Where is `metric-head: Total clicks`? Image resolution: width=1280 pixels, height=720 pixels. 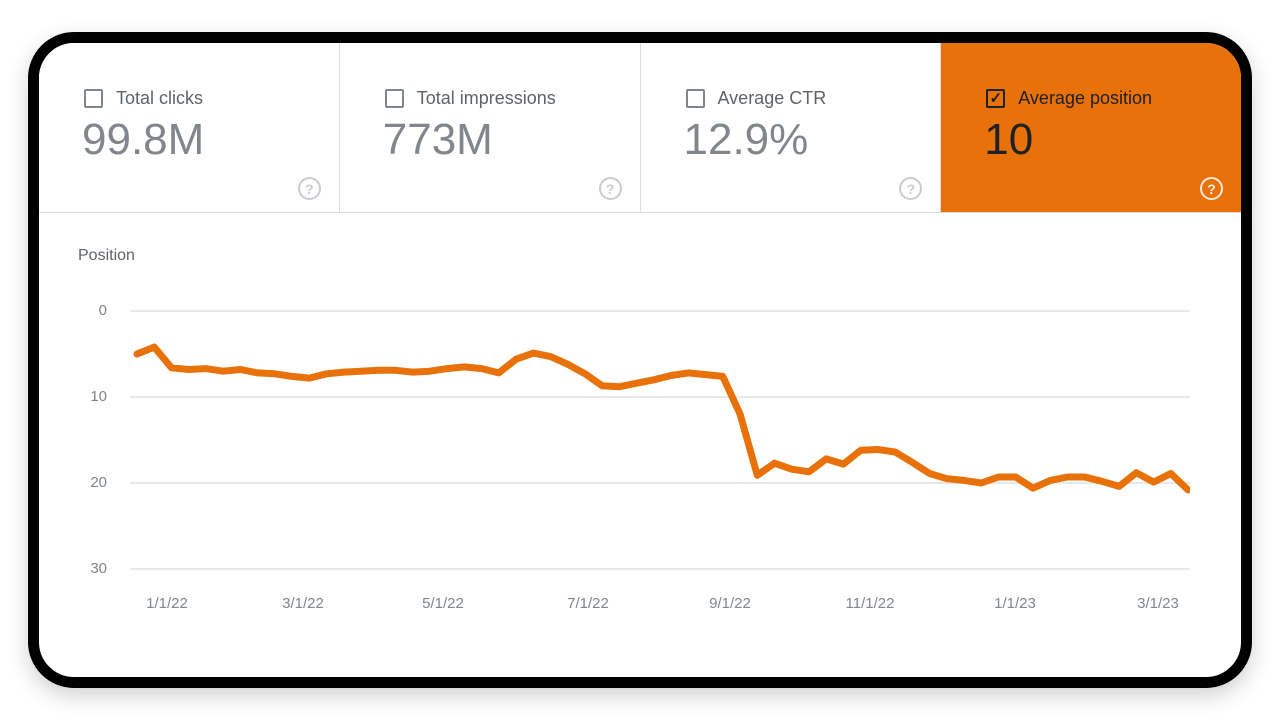
metric-head: Total clicks is located at coordinates (211, 98).